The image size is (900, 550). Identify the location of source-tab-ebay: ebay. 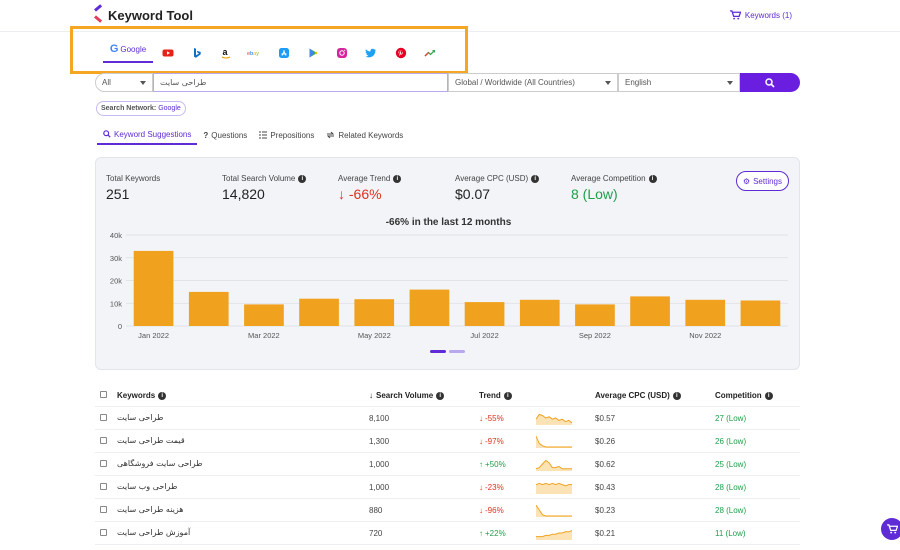
(255, 53).